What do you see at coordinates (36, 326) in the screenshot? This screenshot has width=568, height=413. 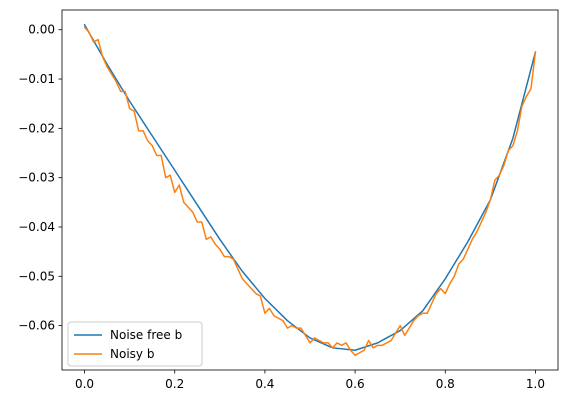 I see `y-tick-label: −0.06` at bounding box center [36, 326].